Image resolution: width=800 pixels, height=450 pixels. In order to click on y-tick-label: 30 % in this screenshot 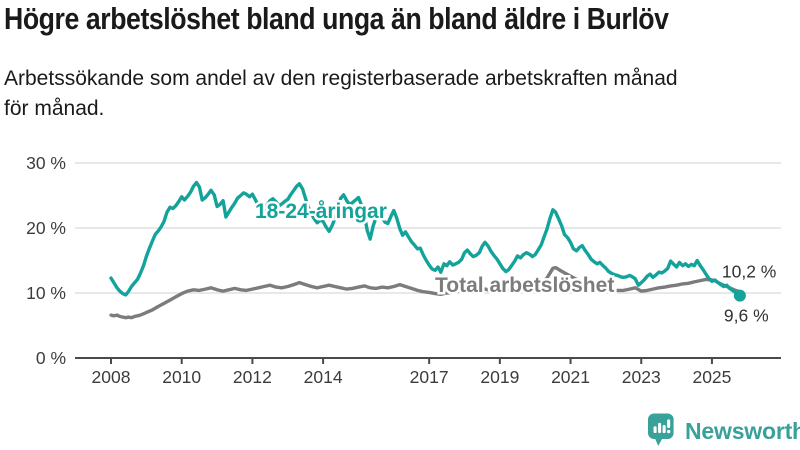, I will do `click(46, 163)`.